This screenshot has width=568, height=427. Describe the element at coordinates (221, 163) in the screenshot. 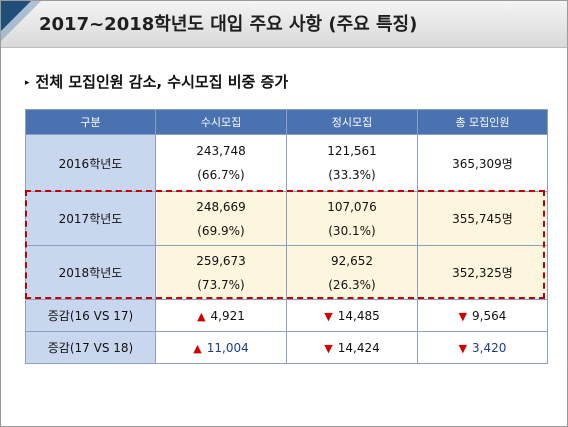

I see `susi-cell: 243,748 (66.7%)` at that location.